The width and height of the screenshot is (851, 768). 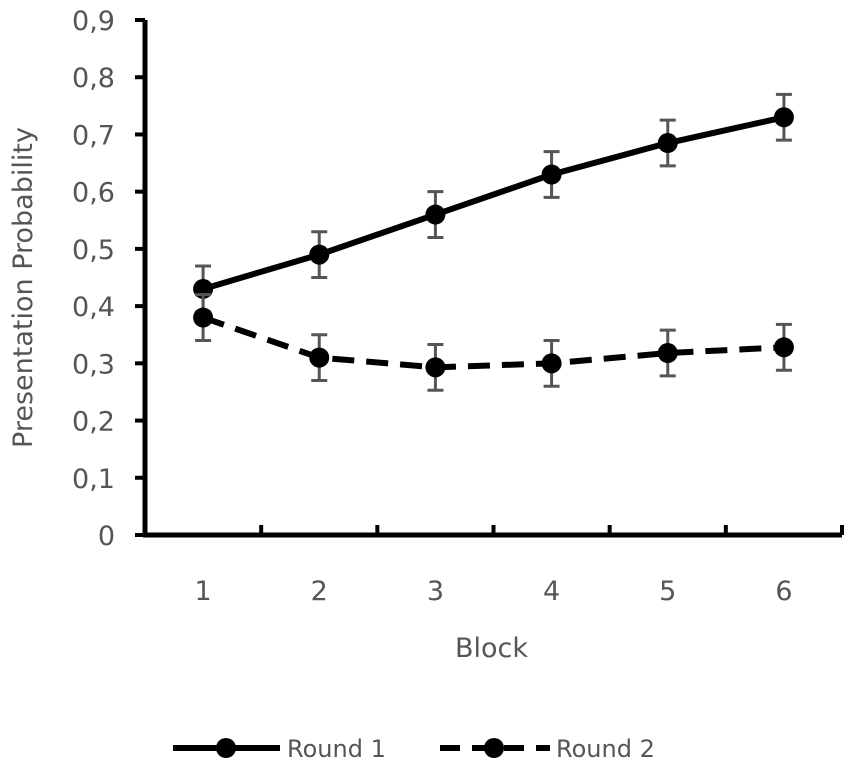 What do you see at coordinates (783, 591) in the screenshot?
I see `x-tick-label: 6` at bounding box center [783, 591].